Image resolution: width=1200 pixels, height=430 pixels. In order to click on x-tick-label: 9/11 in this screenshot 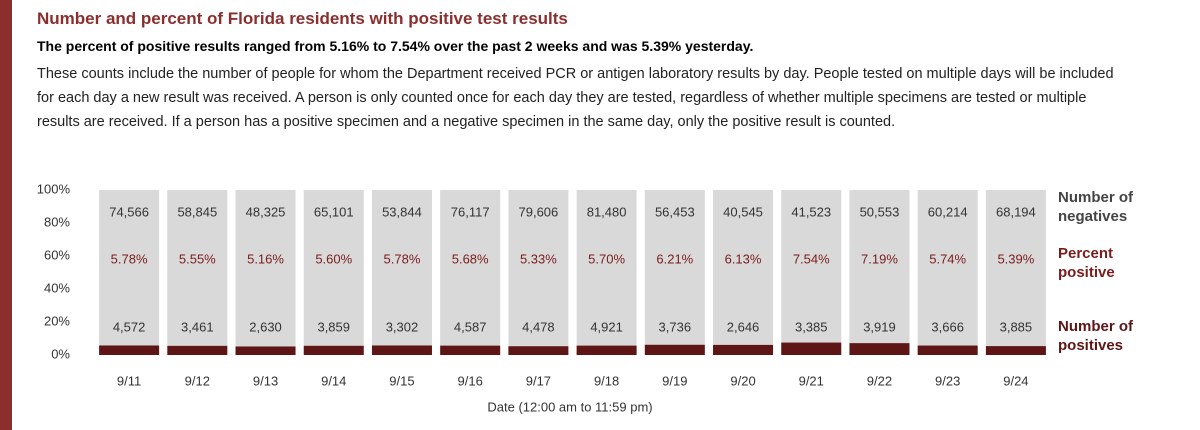, I will do `click(129, 380)`.